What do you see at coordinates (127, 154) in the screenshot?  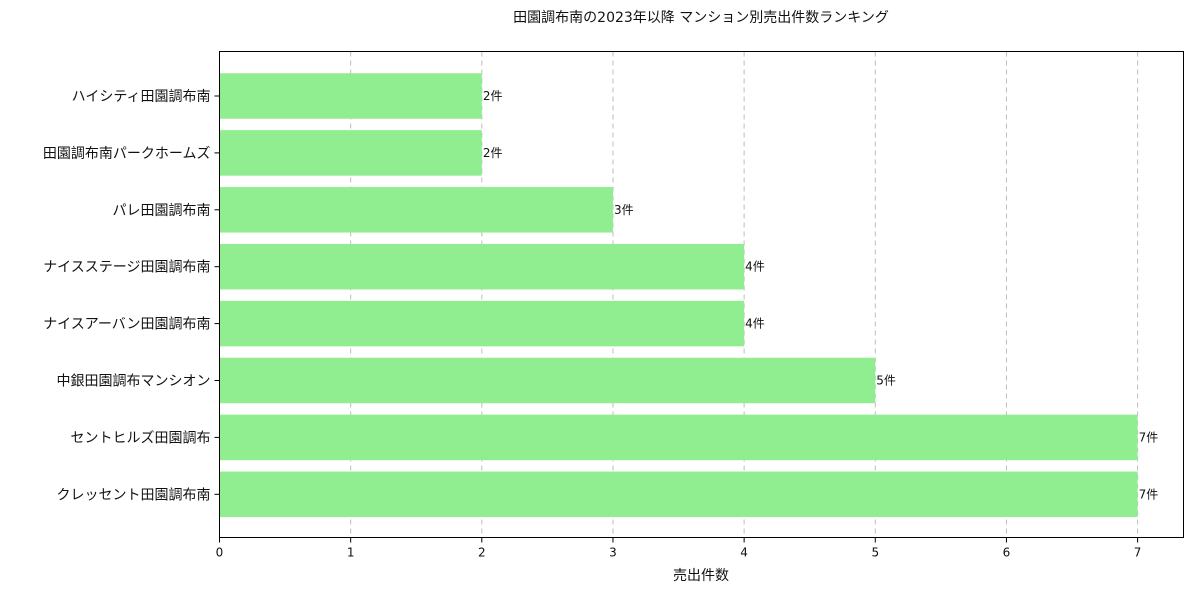 I see `y-category-label: 田園調布南パークホームズ` at bounding box center [127, 154].